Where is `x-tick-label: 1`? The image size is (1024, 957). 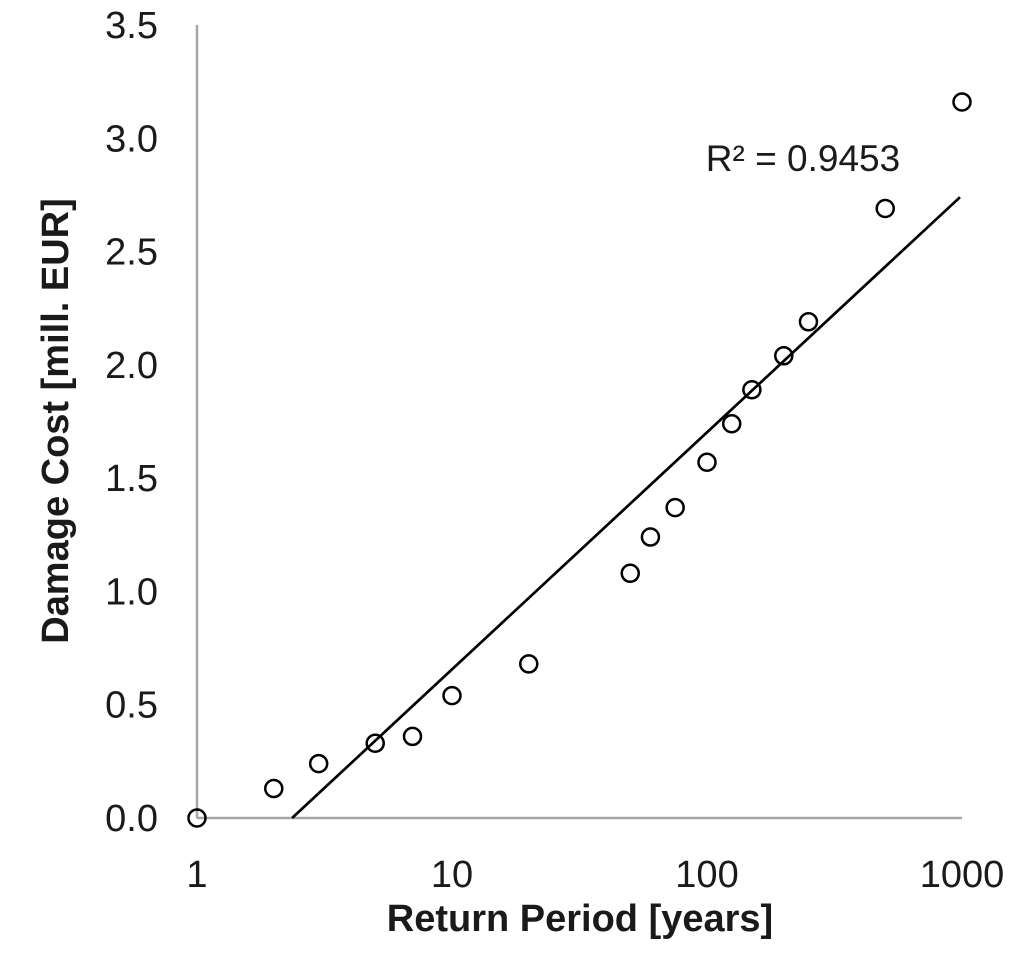 x-tick-label: 1 is located at coordinates (196, 875).